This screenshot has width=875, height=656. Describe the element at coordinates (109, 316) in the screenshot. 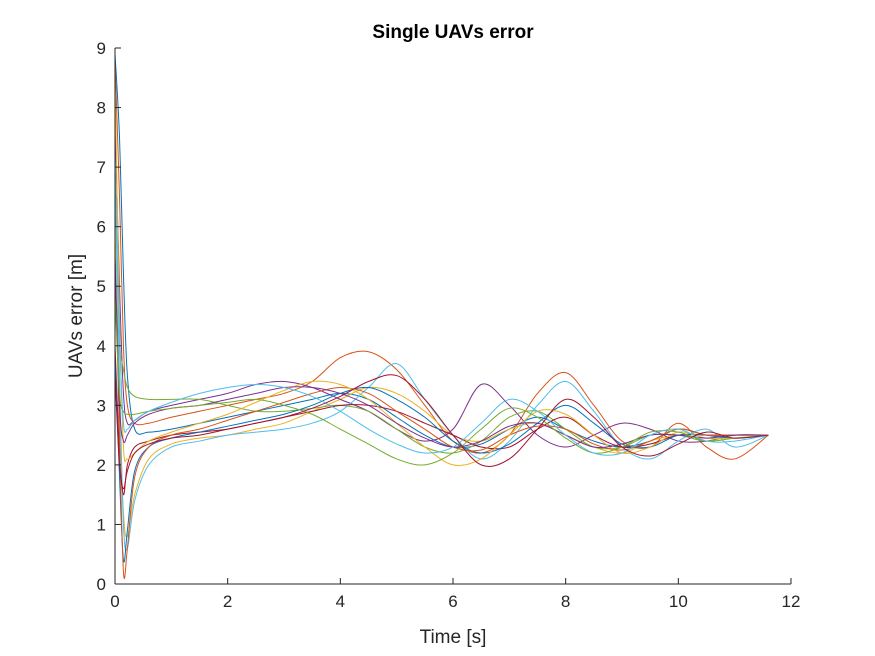

I see `y-ticks: 0 1 2 3 4 5 6 7 8 9` at that location.